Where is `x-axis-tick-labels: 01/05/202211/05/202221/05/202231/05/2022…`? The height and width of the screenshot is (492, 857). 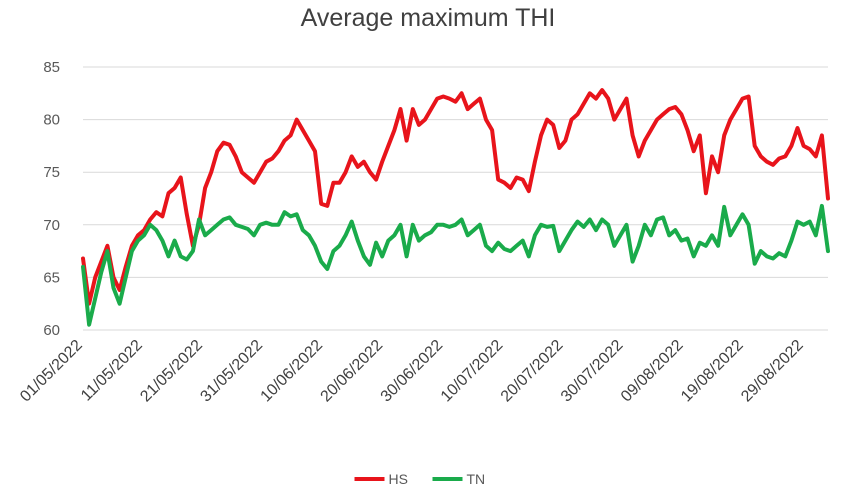
x-axis-tick-labels: 01/05/202211/05/202221/05/202231/05/2022… is located at coordinates (412, 371).